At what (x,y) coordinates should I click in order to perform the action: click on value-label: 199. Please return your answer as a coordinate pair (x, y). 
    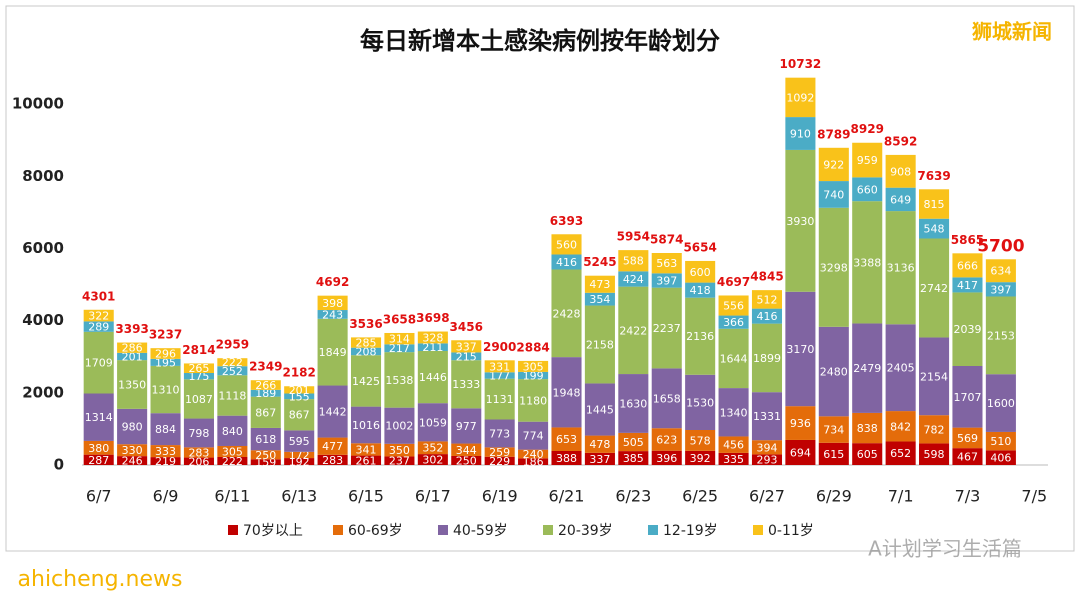
    Looking at the image, I should click on (533, 376).